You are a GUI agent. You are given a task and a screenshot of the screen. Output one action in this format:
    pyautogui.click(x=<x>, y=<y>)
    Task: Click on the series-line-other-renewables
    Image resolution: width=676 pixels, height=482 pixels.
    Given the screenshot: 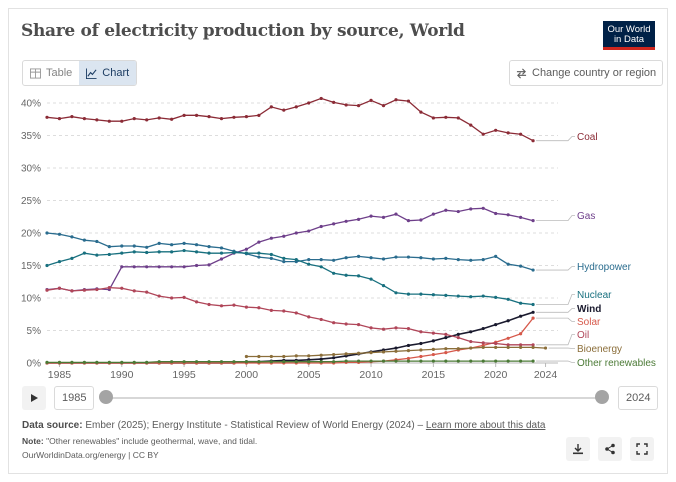 What is the action you would take?
    pyautogui.click(x=290, y=362)
    